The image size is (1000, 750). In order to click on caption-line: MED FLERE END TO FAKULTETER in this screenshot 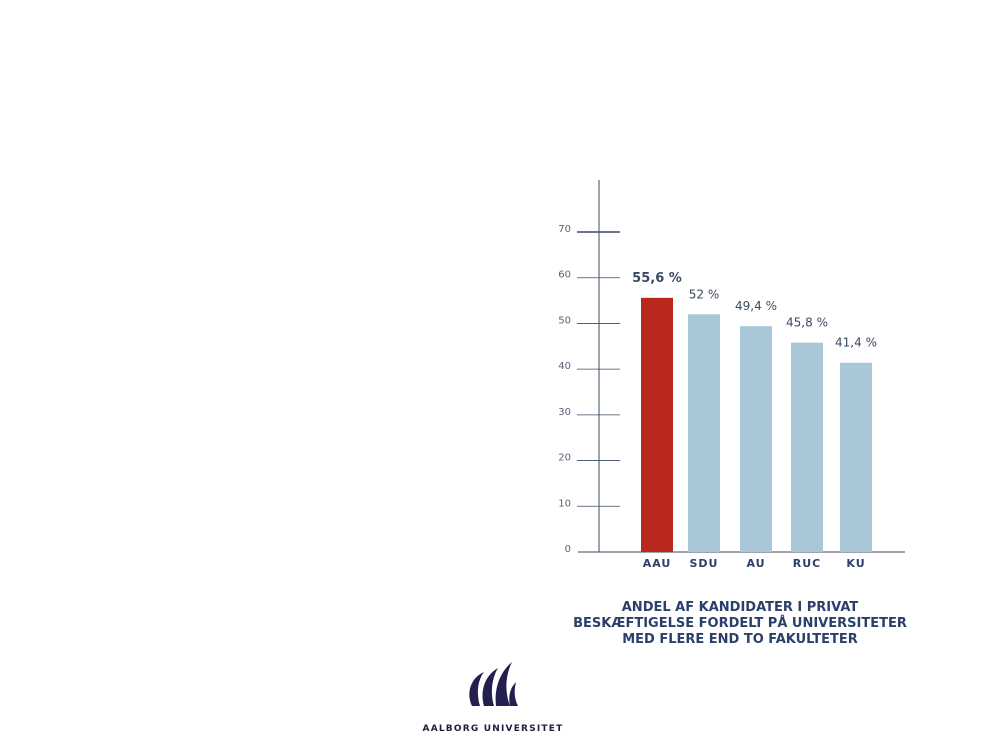, I will do `click(740, 639)`.